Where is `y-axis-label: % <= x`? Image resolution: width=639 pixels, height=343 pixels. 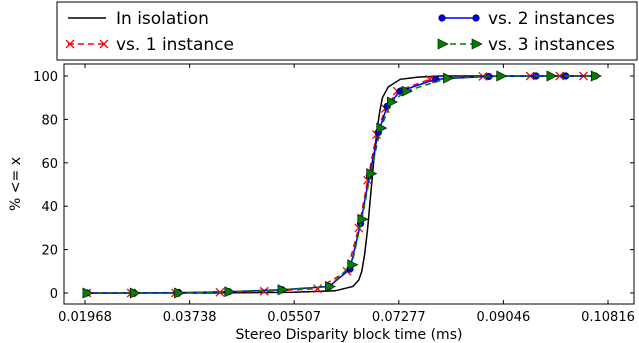 y-axis-label: % <= x is located at coordinates (16, 184).